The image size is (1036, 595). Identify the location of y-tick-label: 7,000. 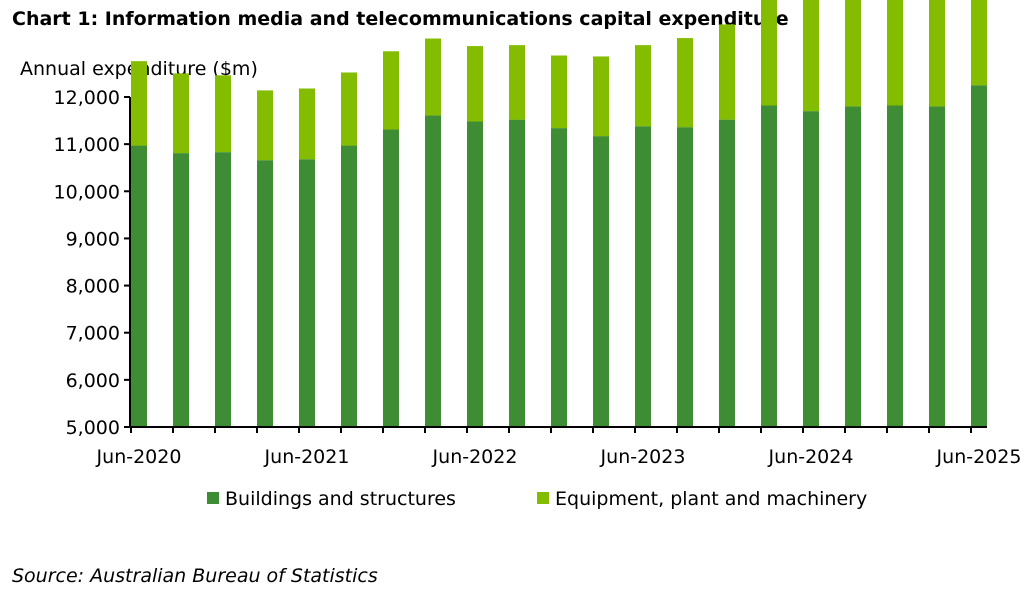
(93, 334).